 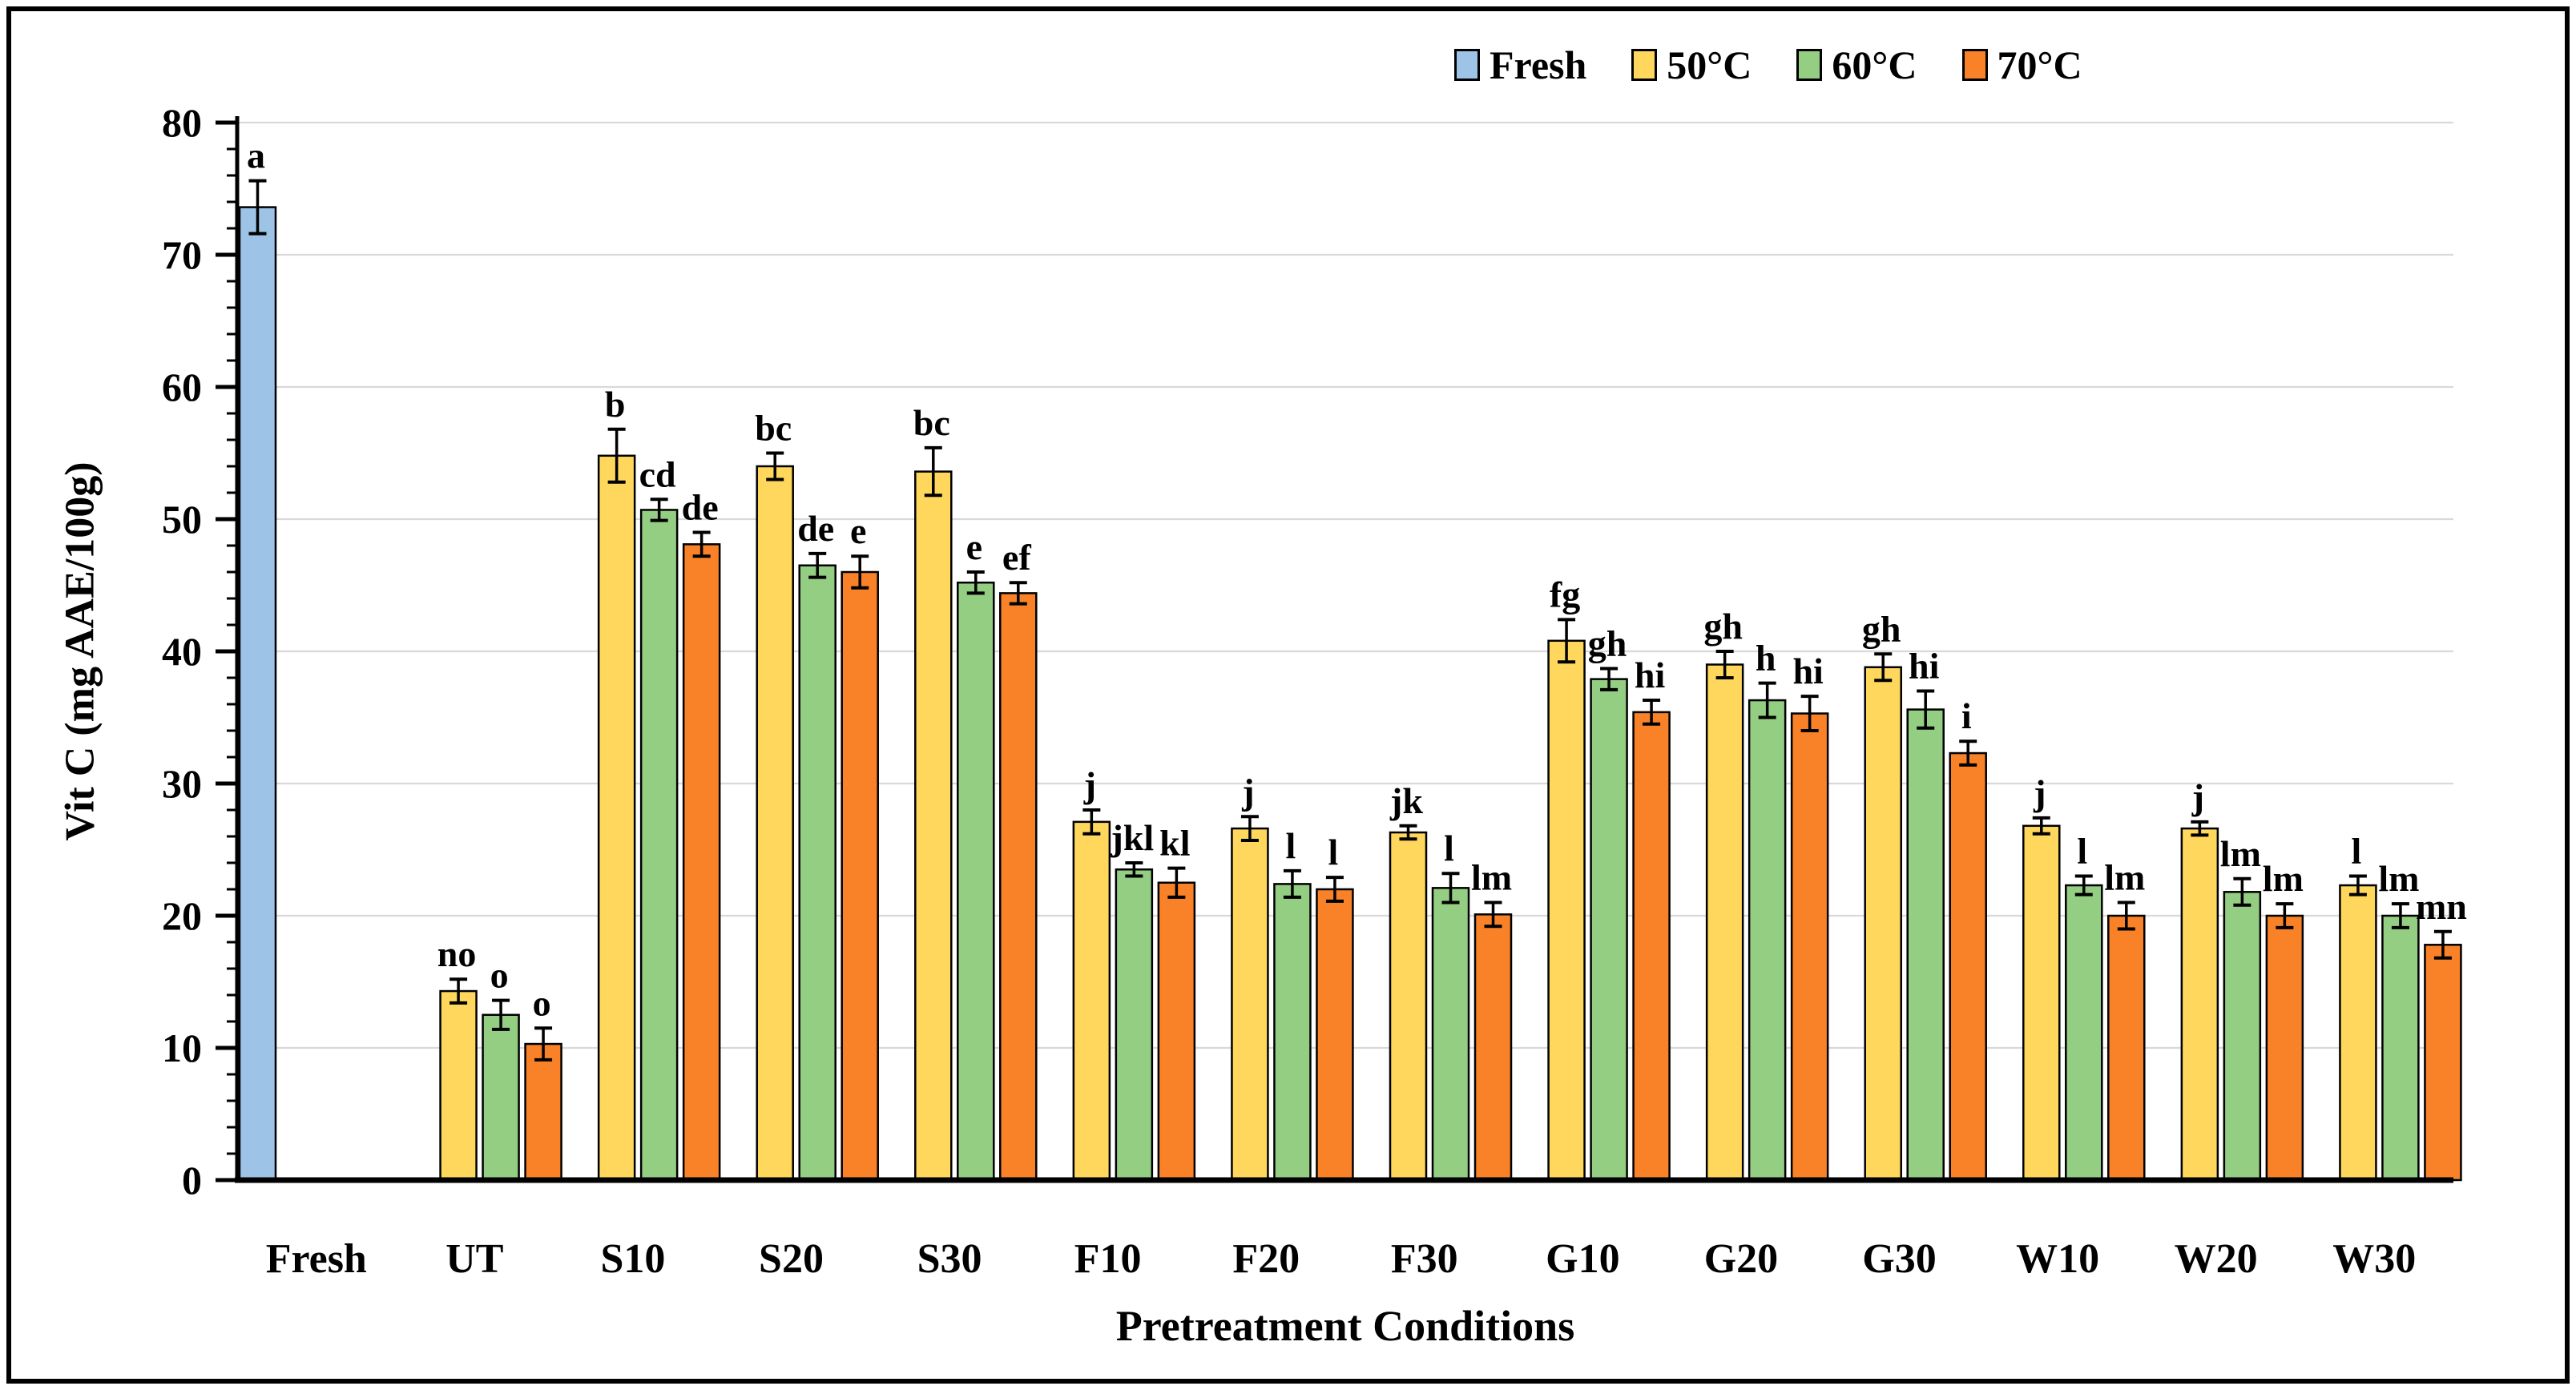 What do you see at coordinates (2039, 792) in the screenshot?
I see `sig-letter-W10-50°C: j` at bounding box center [2039, 792].